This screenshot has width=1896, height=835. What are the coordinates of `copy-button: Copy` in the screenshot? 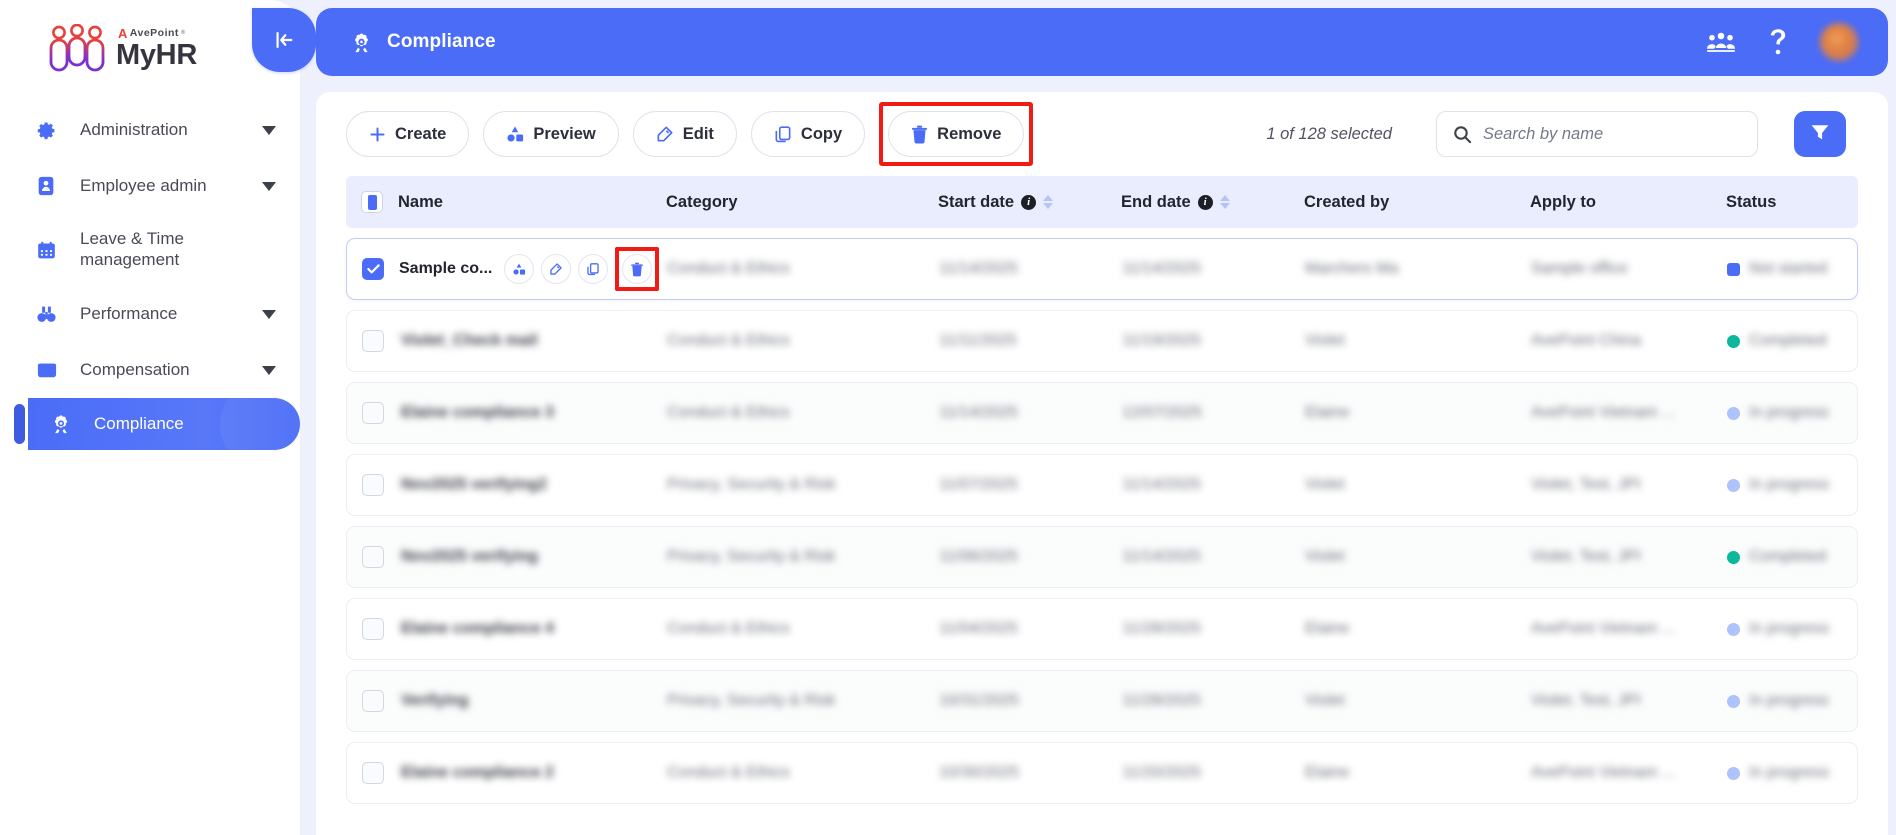 It's located at (808, 134).